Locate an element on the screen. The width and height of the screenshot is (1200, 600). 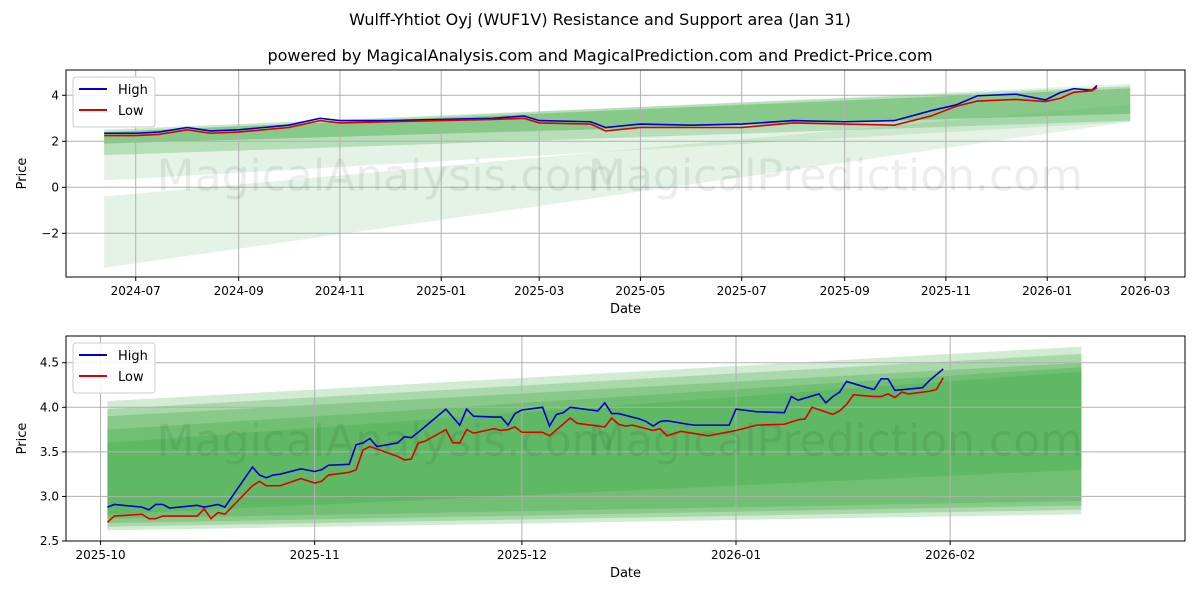
x-tick-label: 2025-03 is located at coordinates (539, 291).